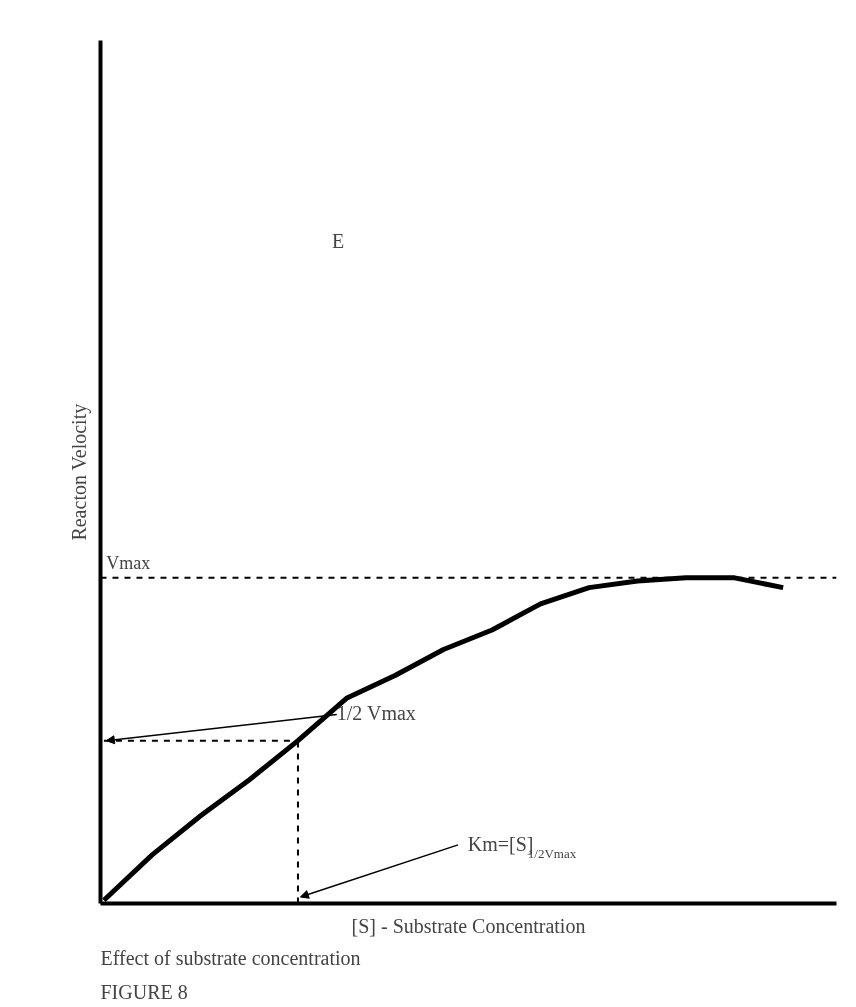  Describe the element at coordinates (376, 713) in the screenshot. I see `annotation: 1/2 Vmax` at that location.